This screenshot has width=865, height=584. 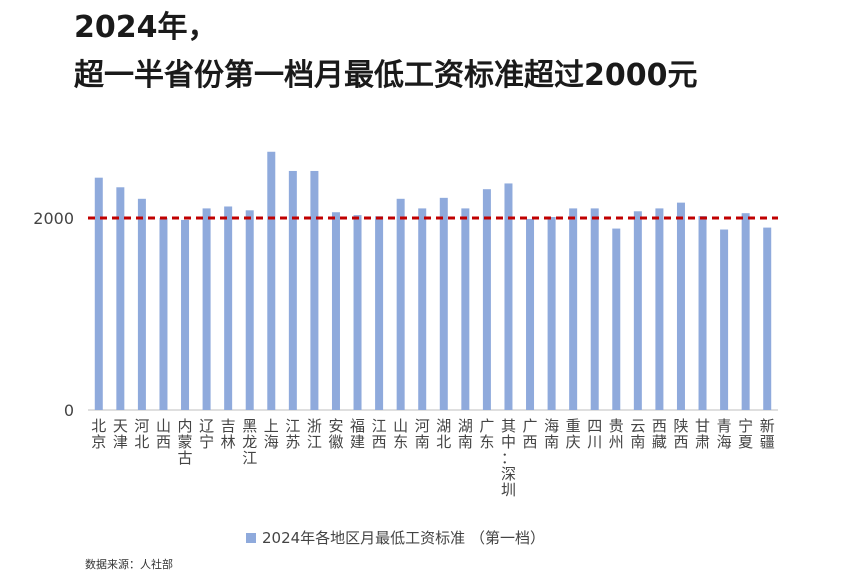 I want to click on category-label: 甘肃, so click(x=702, y=434).